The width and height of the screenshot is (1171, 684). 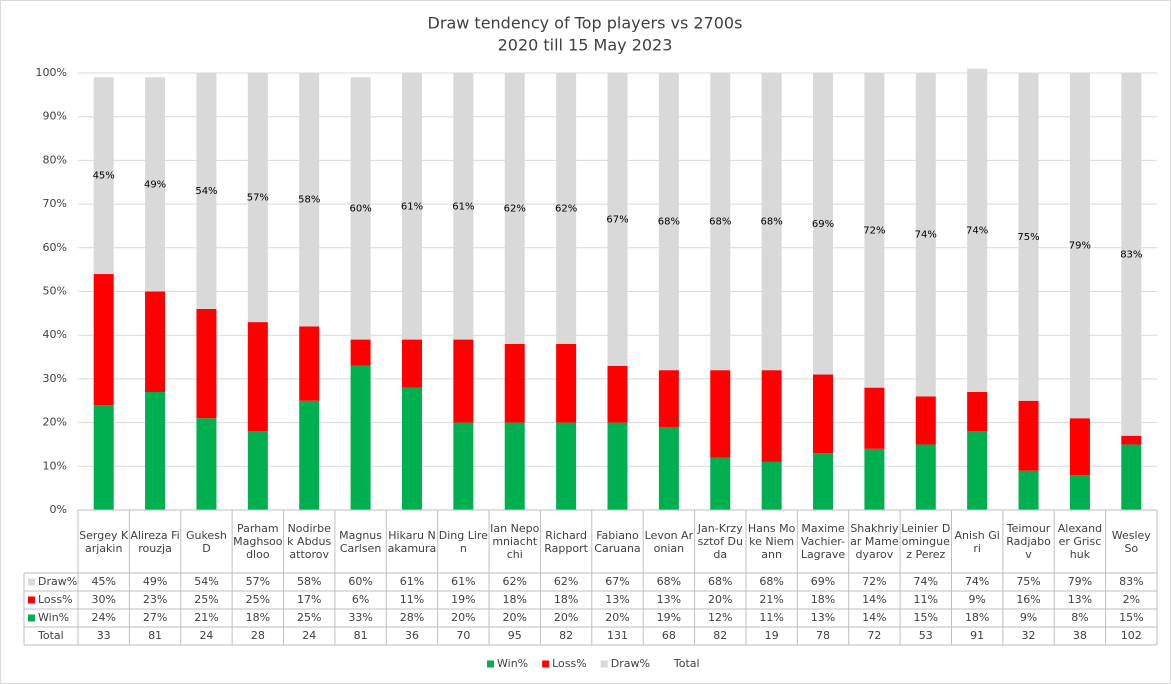 I want to click on data-label: 79%, so click(x=1080, y=246).